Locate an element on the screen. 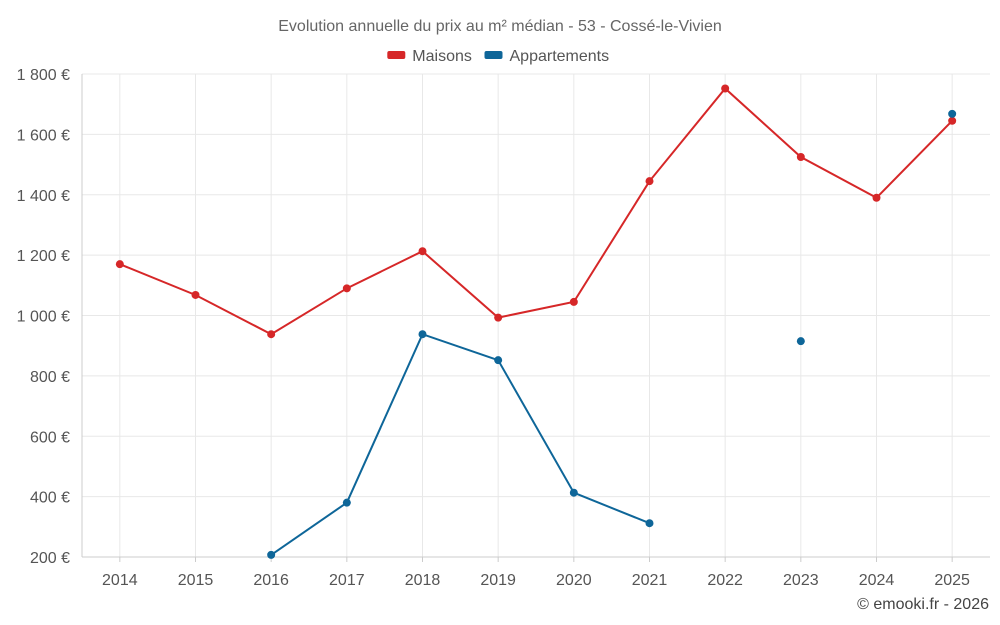 The image size is (1000, 625). x-tick-label: 2019 is located at coordinates (498, 580).